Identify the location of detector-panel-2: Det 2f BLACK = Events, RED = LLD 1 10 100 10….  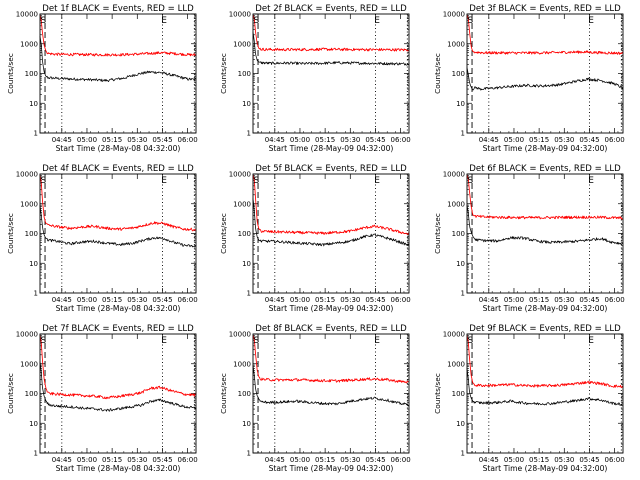
(315, 78).